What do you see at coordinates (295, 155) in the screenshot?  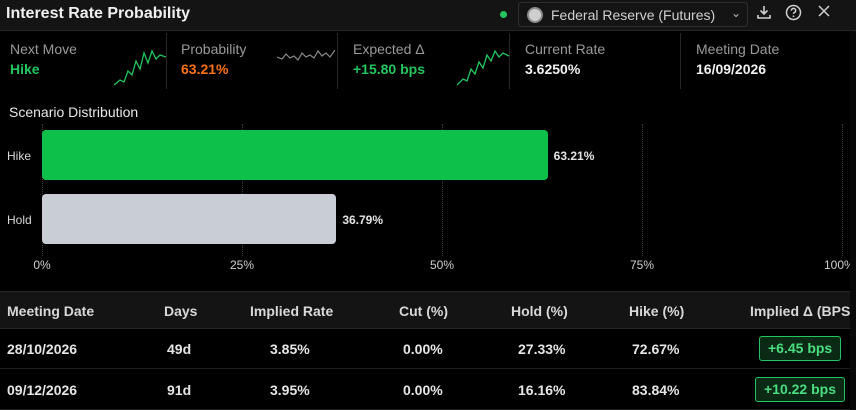 I see `bar-hike` at bounding box center [295, 155].